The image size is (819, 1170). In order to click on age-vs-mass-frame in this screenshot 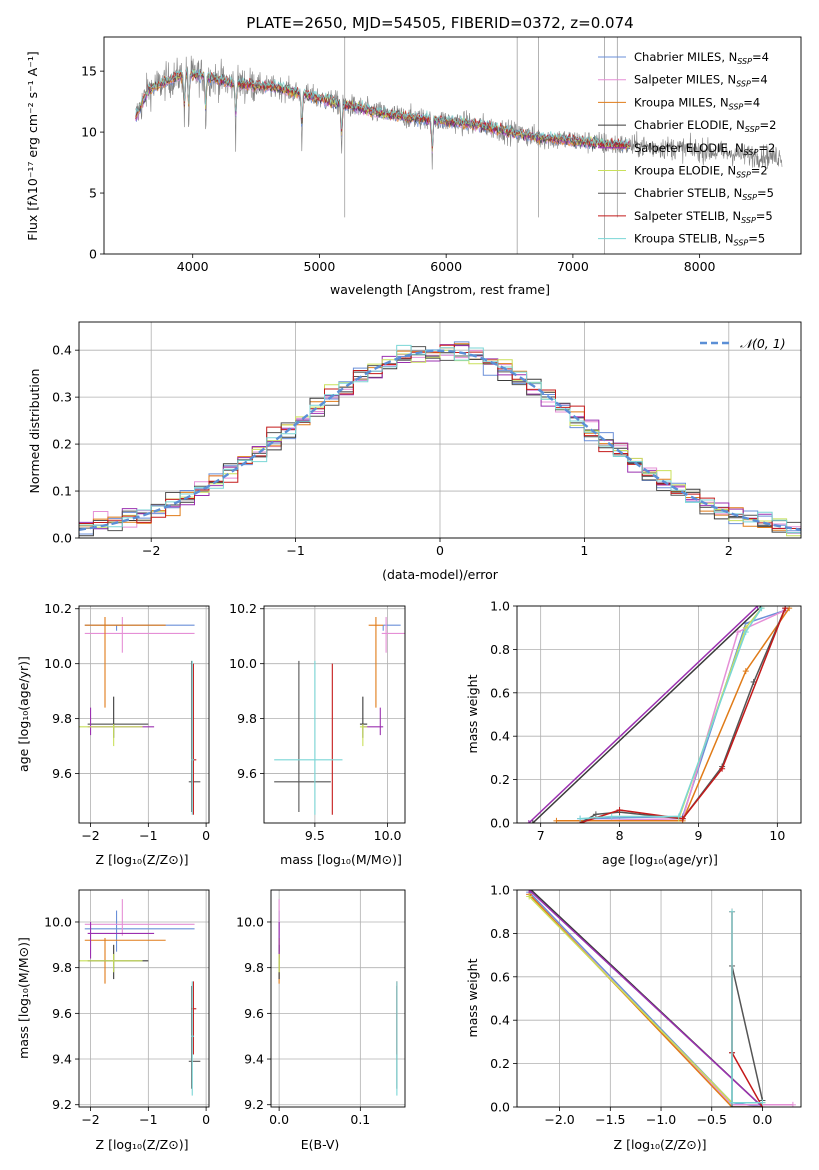, I will do `click(334, 714)`.